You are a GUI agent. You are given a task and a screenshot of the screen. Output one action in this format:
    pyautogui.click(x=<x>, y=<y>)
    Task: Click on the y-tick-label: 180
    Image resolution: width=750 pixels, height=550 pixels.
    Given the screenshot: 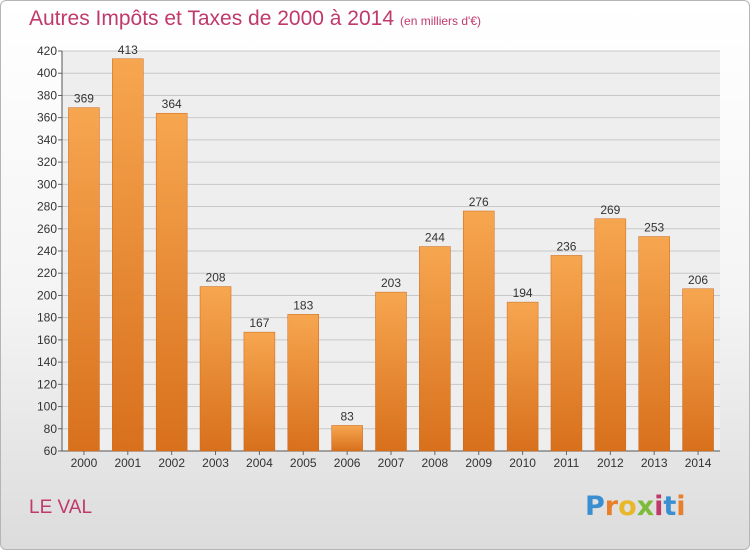 What is the action you would take?
    pyautogui.click(x=47, y=318)
    